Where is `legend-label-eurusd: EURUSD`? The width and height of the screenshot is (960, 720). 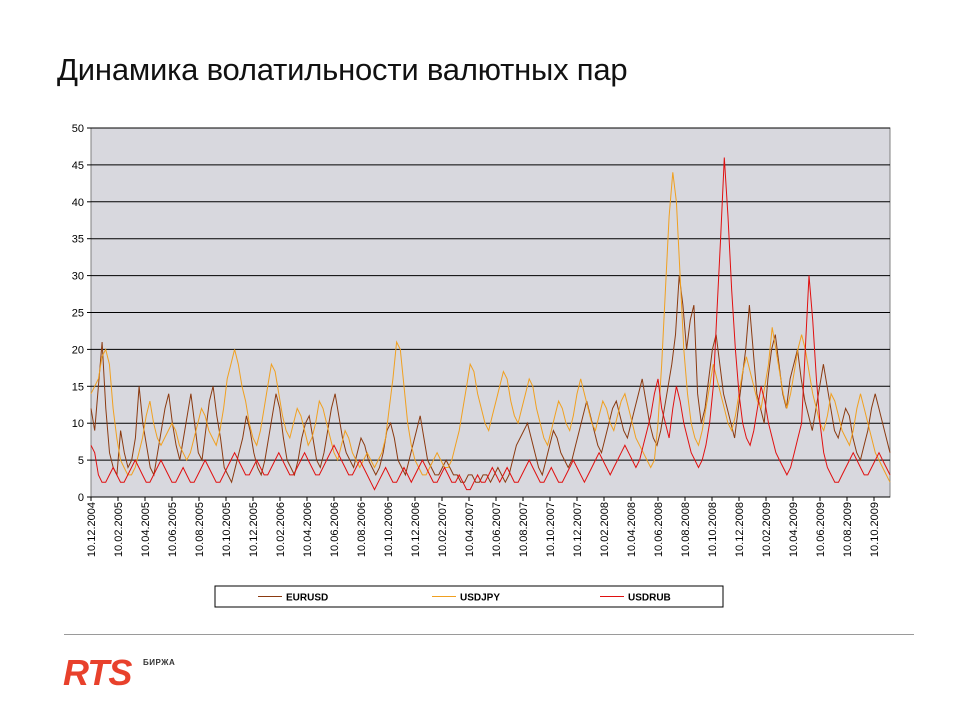
legend-label-eurusd: EURUSD is located at coordinates (307, 598).